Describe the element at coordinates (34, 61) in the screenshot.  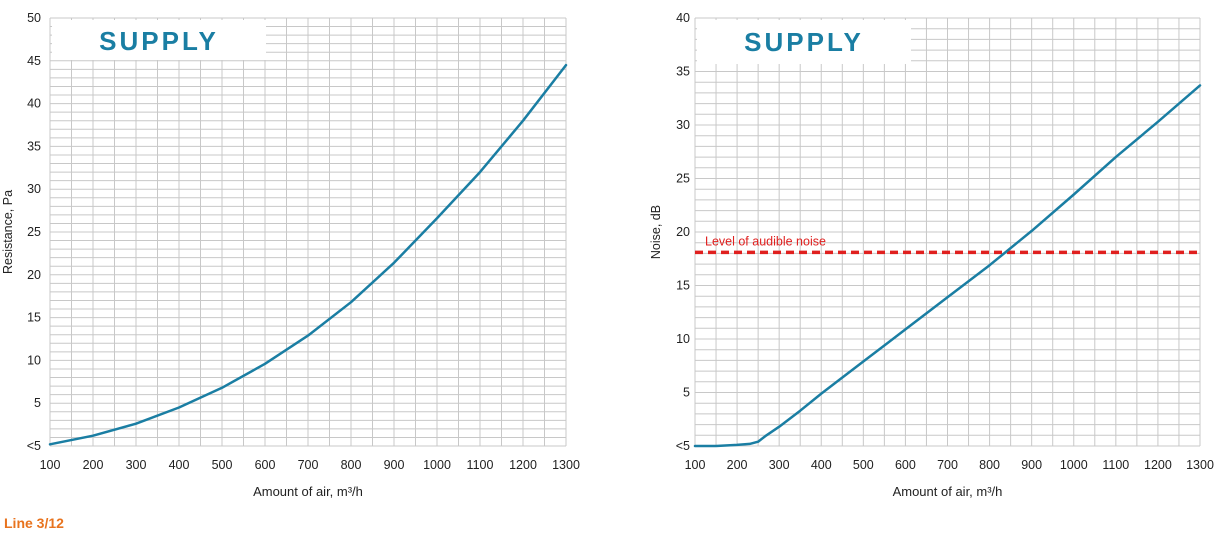
I see `y-tick-label: 45` at that location.